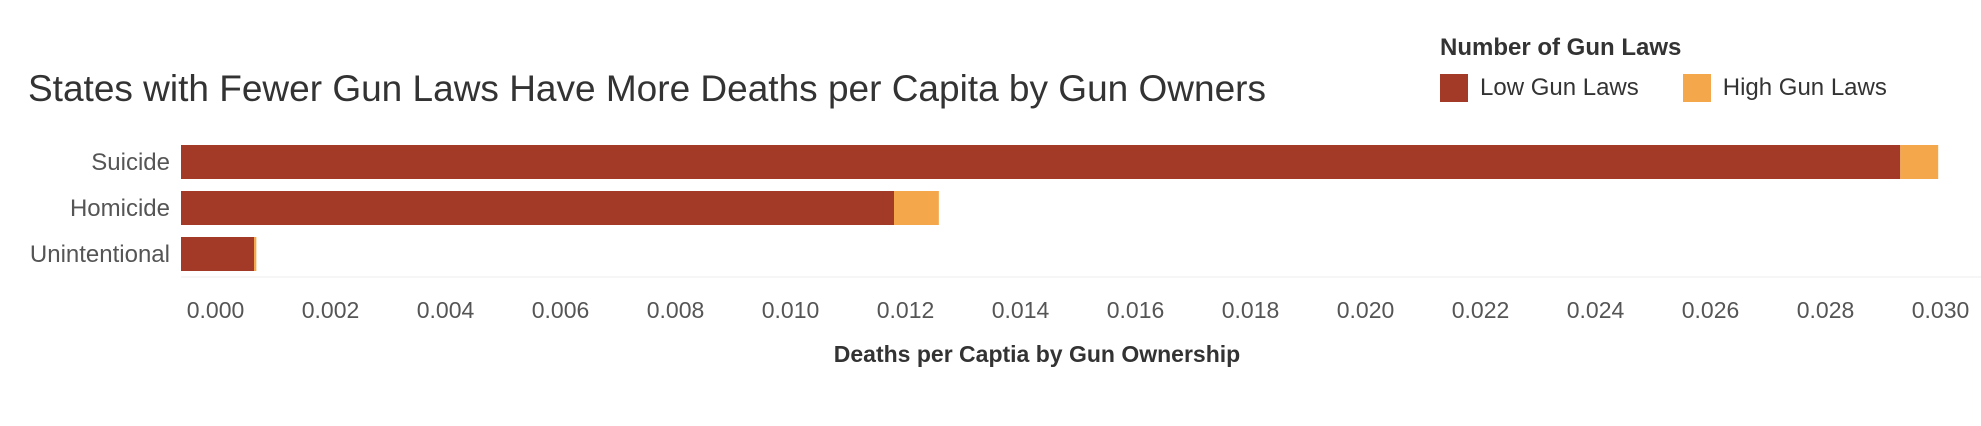 This screenshot has width=1981, height=426. I want to click on bar-suicide-high-gun-laws, so click(1919, 162).